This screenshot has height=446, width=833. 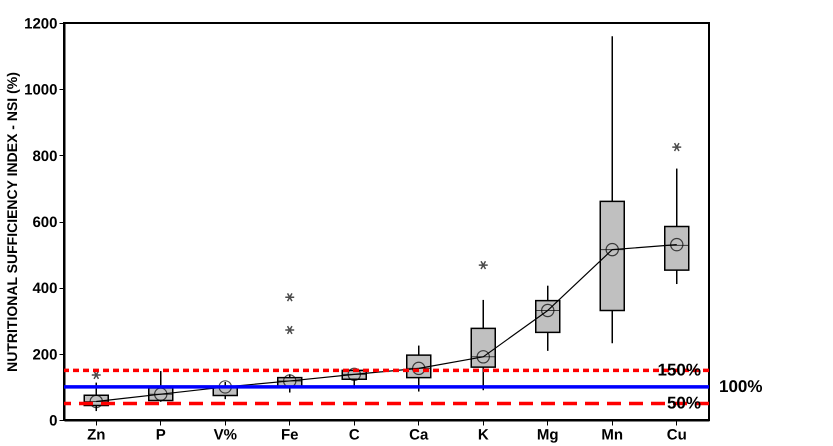 What do you see at coordinates (740, 386) in the screenshot?
I see `ref-line-label: 100%` at bounding box center [740, 386].